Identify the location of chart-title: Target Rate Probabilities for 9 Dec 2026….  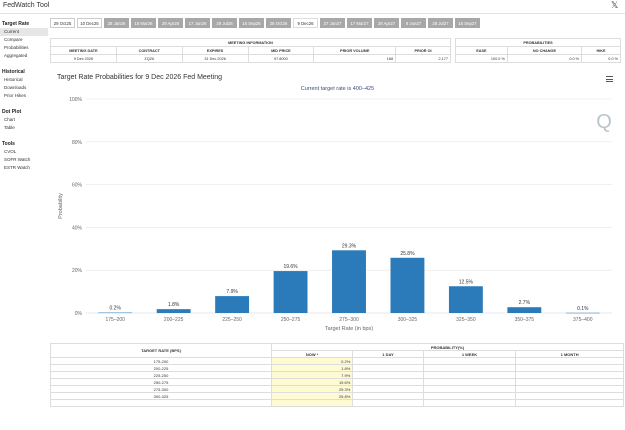
(139, 77).